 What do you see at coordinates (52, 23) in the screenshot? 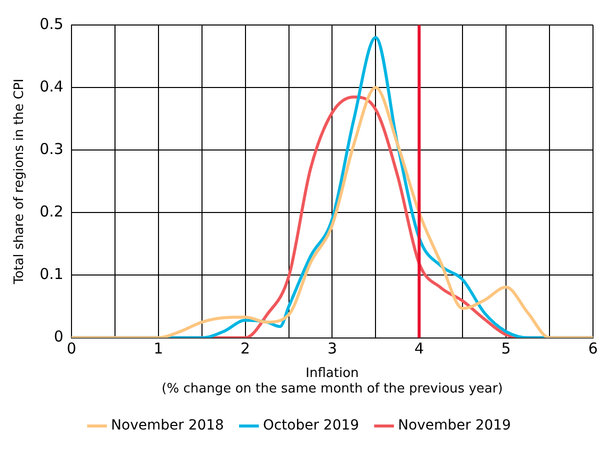
I see `y-tick-label: 0.5` at bounding box center [52, 23].